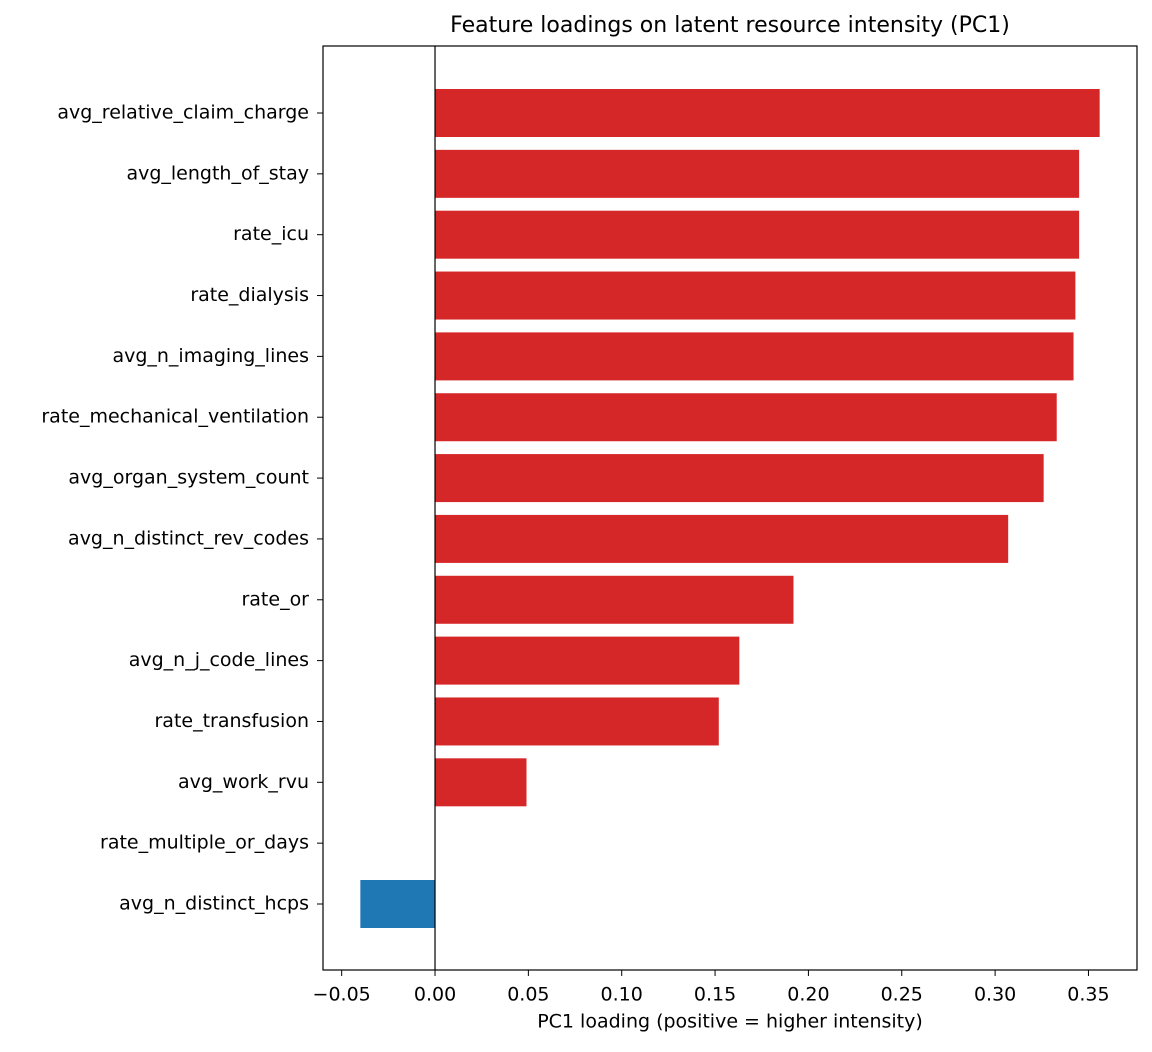 This screenshot has width=1152, height=1052. I want to click on x-tick-label: 0.20, so click(808, 995).